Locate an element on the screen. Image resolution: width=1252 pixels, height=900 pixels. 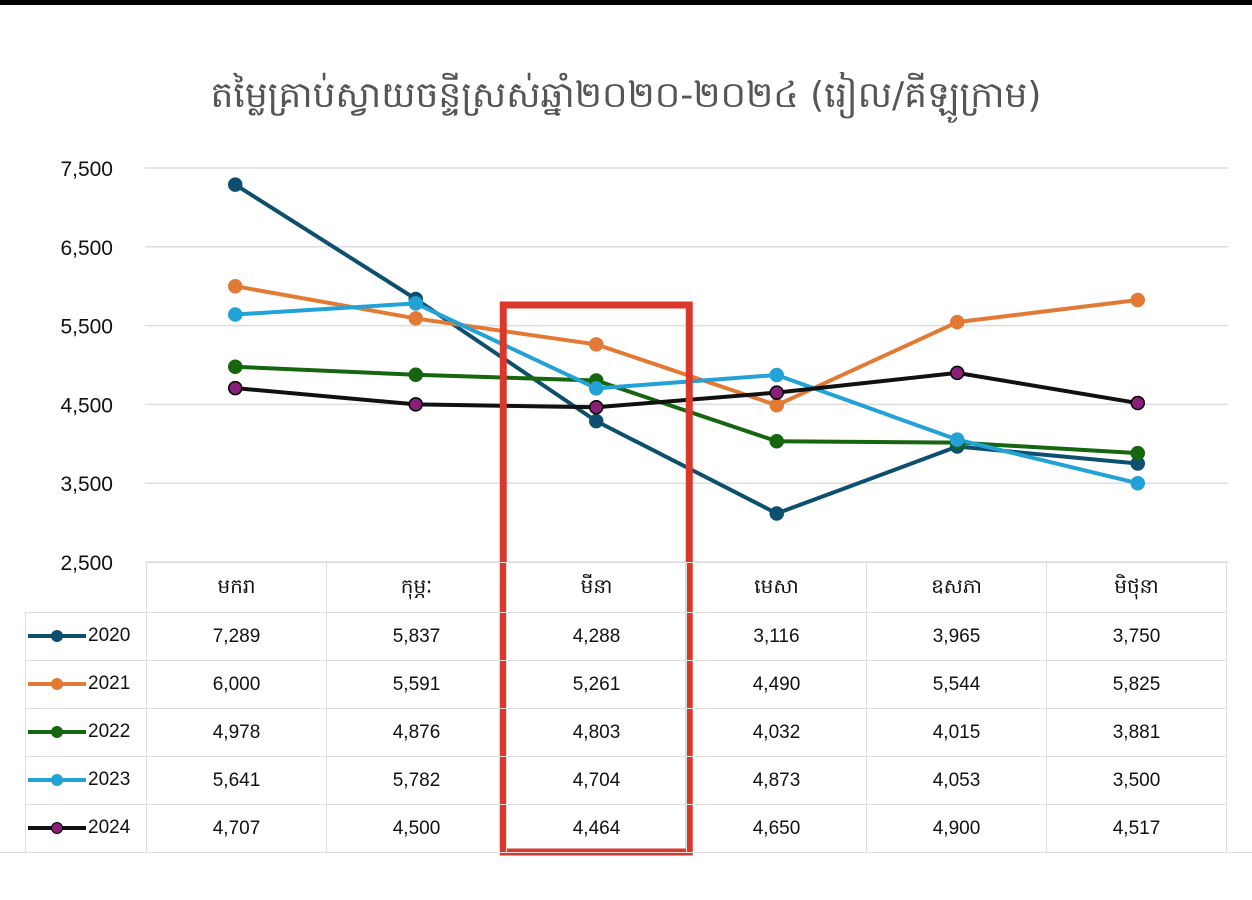
data-label: 5,641 is located at coordinates (236, 780).